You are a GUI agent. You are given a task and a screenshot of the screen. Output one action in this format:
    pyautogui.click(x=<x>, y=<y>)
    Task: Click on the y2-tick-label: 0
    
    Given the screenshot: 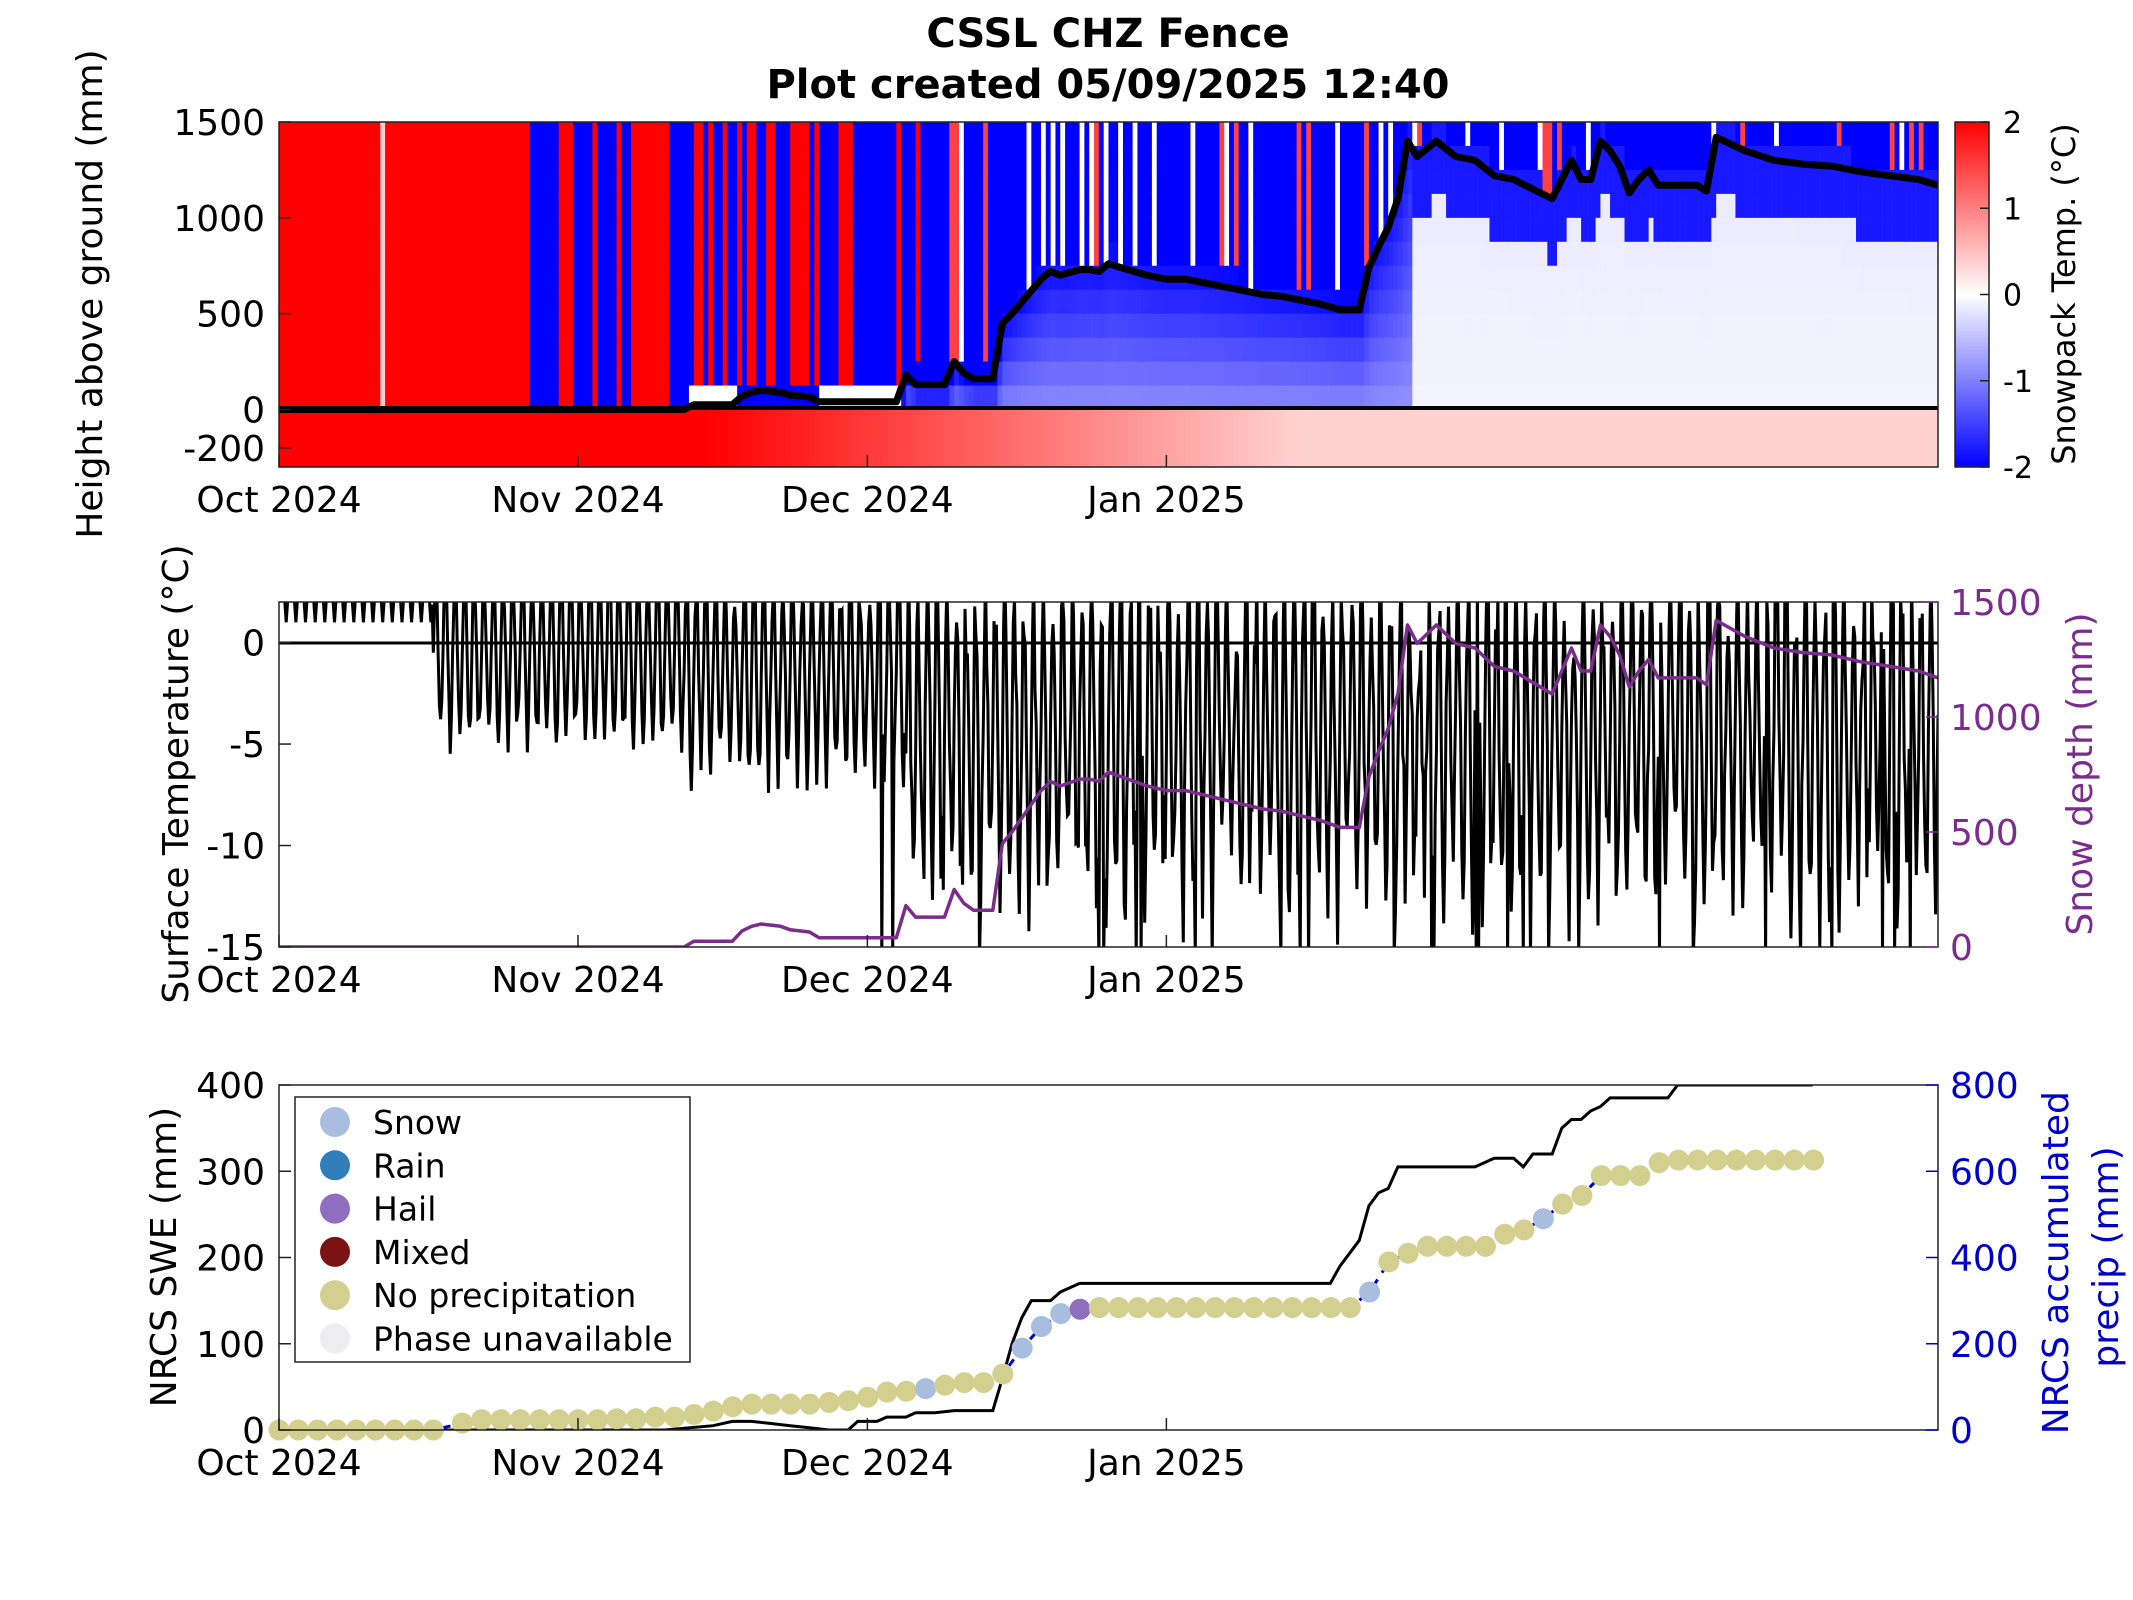 What is the action you would take?
    pyautogui.click(x=1961, y=1431)
    